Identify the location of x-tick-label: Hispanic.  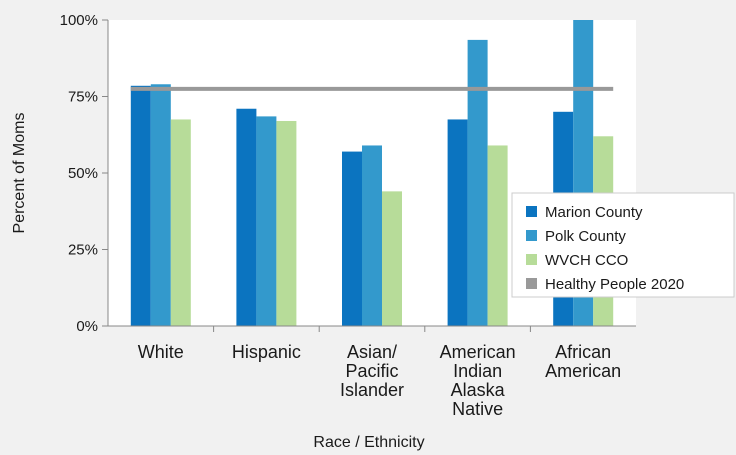
(266, 352).